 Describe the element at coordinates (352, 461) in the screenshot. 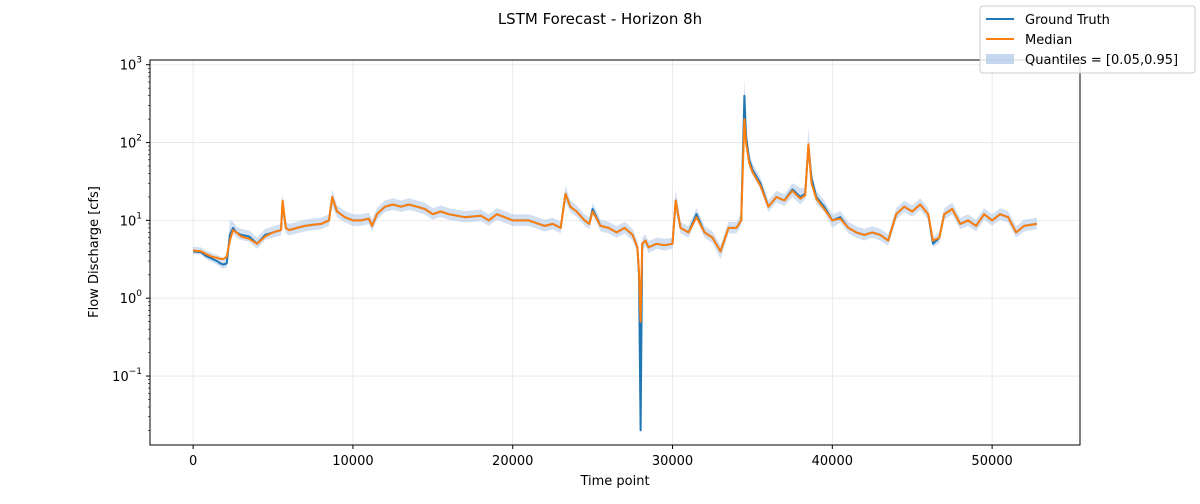

I see `x-tick-label: 10000` at that location.